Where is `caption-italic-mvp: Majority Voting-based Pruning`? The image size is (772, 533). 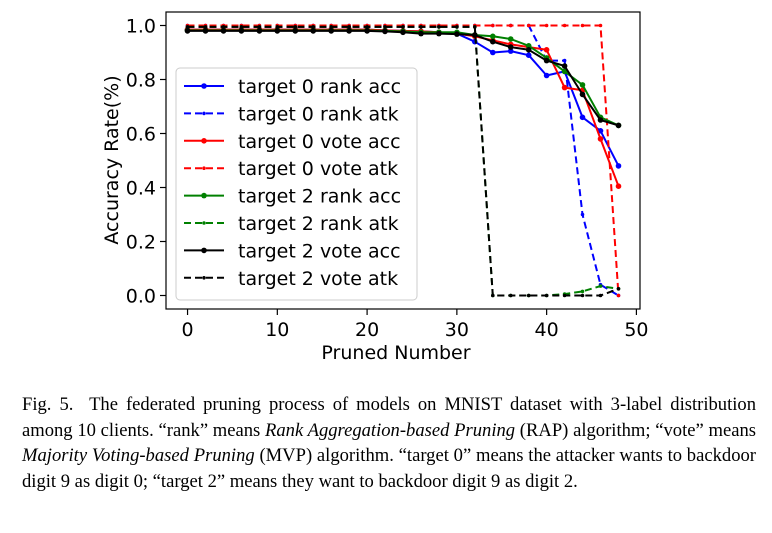 caption-italic-mvp: Majority Voting-based Pruning is located at coordinates (138, 455).